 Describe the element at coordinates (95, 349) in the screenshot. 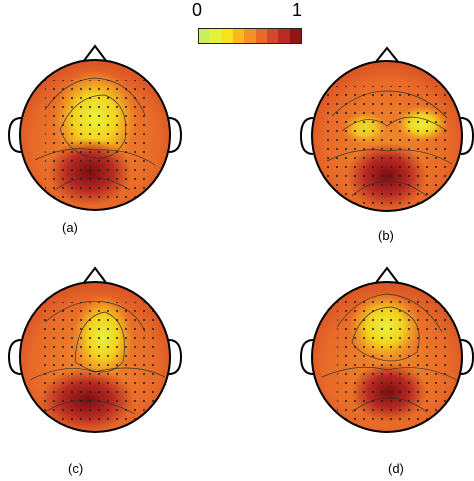

I see `scalp-map-c` at that location.